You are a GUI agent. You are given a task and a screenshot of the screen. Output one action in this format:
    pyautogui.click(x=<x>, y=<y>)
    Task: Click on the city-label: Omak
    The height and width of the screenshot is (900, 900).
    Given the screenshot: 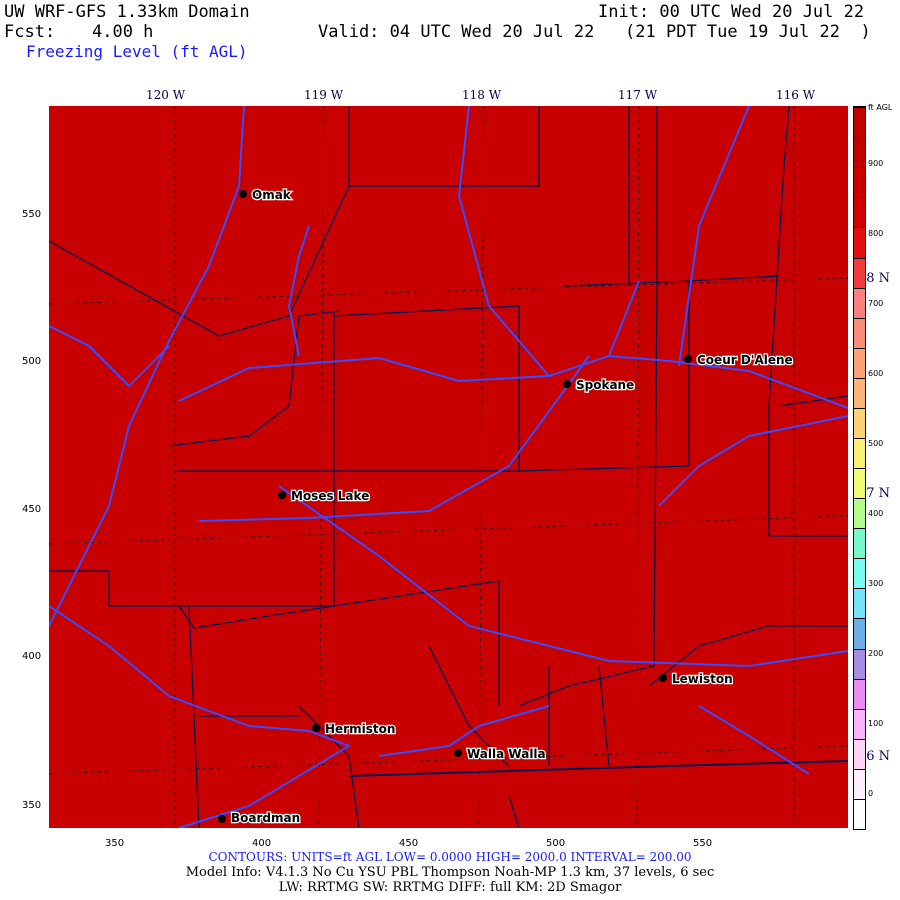 What is the action you would take?
    pyautogui.click(x=272, y=195)
    